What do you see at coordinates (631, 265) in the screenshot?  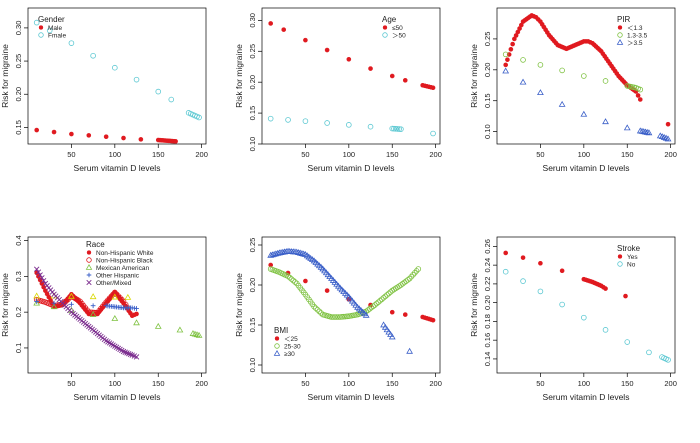 I see `legend-label: No` at bounding box center [631, 265].